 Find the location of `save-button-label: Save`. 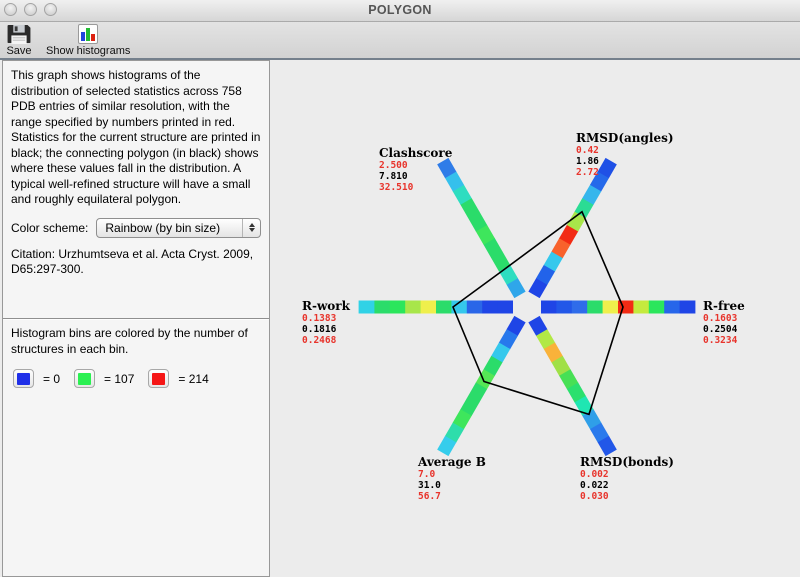

save-button-label: Save is located at coordinates (19, 51).